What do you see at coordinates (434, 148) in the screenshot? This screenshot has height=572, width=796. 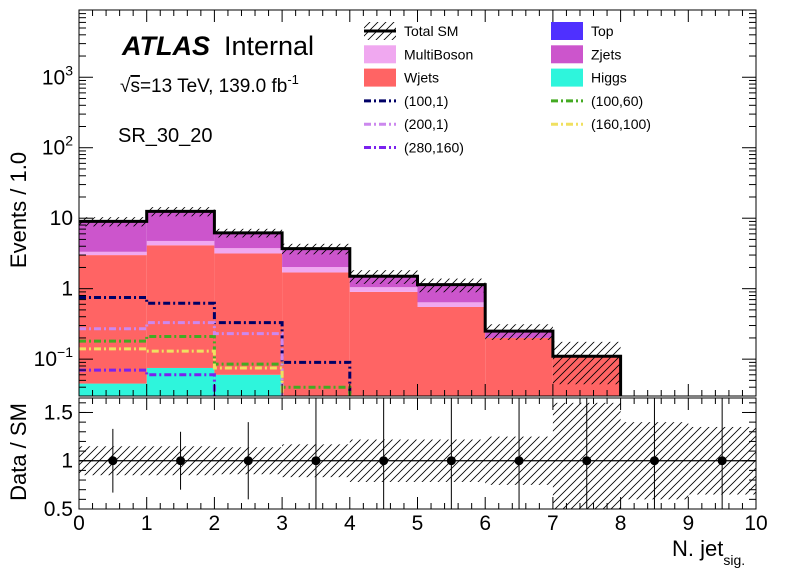 I see `legend-label: (280,160)` at bounding box center [434, 148].